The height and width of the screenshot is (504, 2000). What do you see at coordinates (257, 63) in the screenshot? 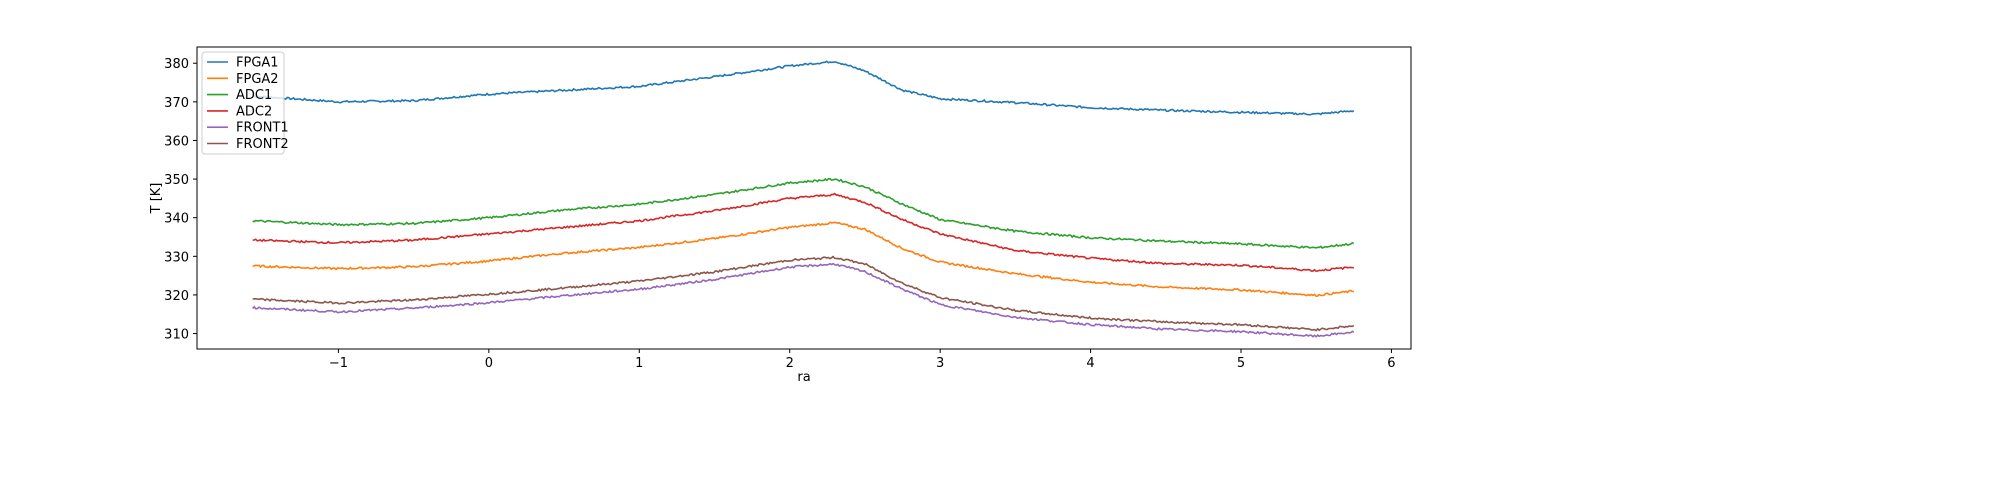
I see `legend-label: FPGA1` at bounding box center [257, 63].